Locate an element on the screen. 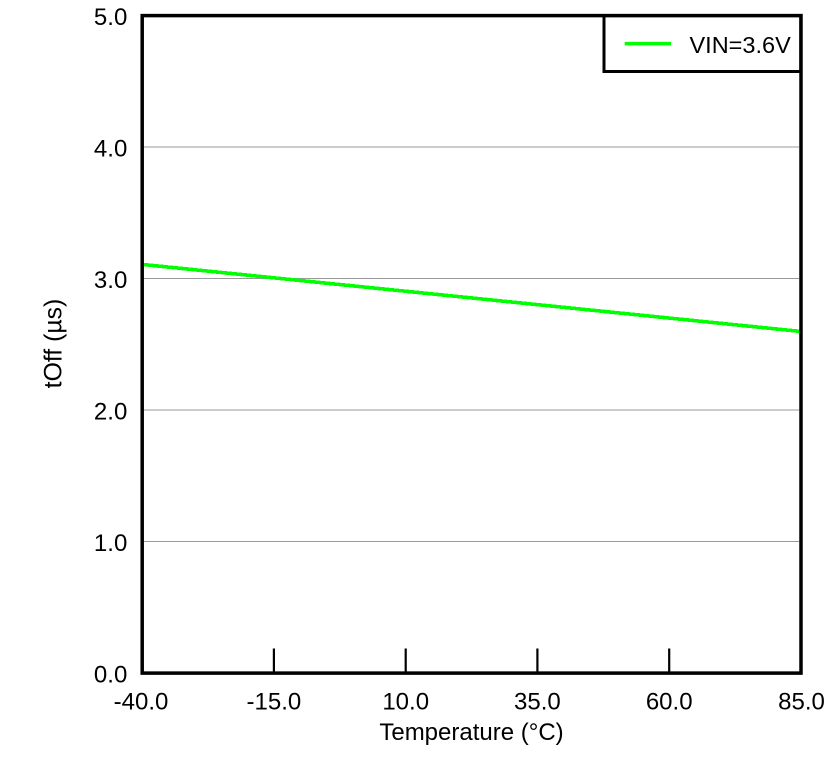  svg-text: 3.0 is located at coordinates (110, 280).